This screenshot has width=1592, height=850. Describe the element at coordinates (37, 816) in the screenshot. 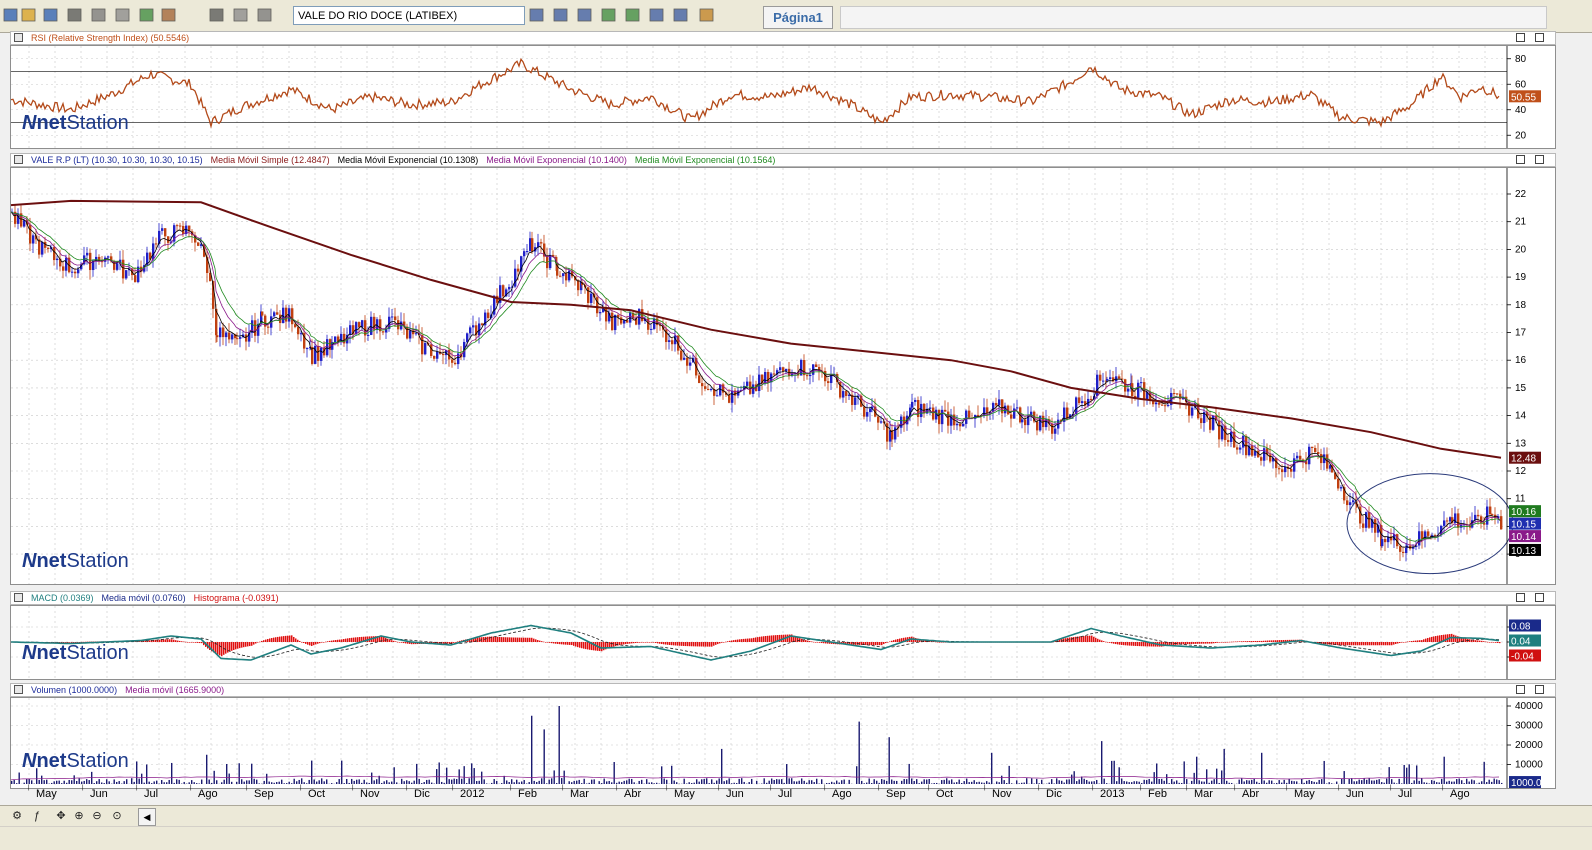

I see `formula-icon: ƒ` at that location.